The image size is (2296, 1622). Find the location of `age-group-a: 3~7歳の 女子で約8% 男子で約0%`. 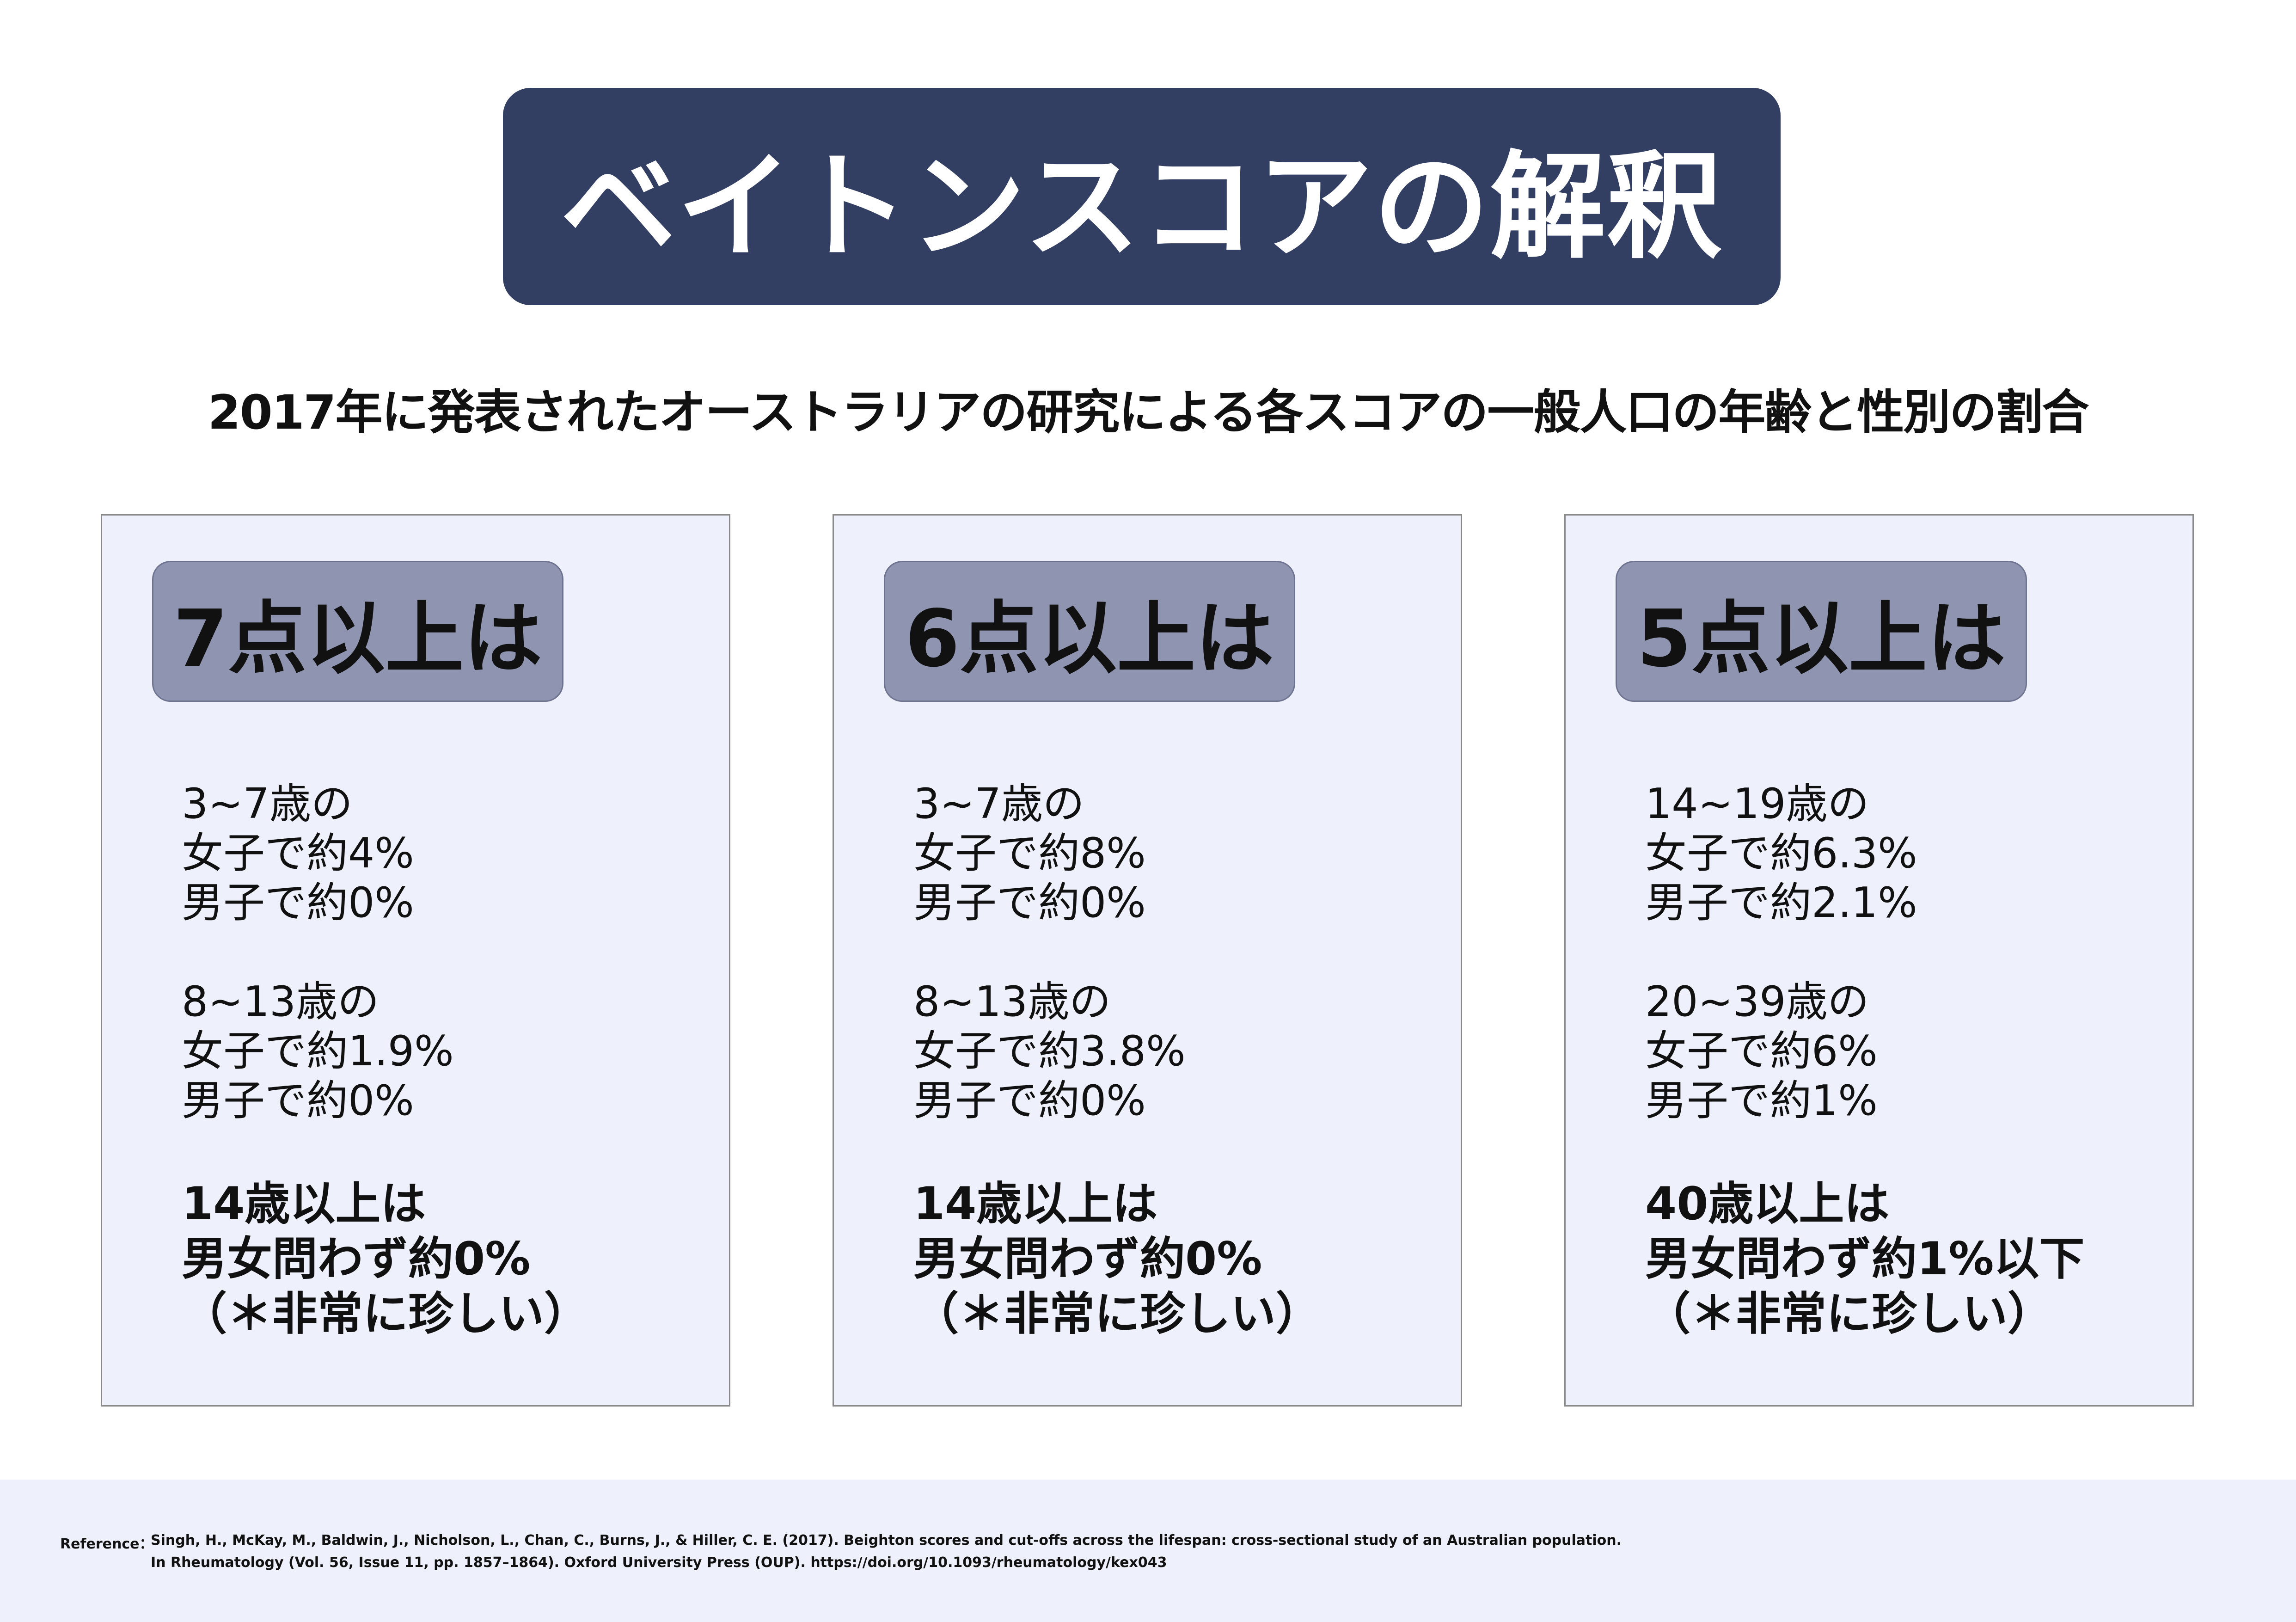

age-group-a: 3~7歳の 女子で約8% 男子で約0% is located at coordinates (1029, 854).